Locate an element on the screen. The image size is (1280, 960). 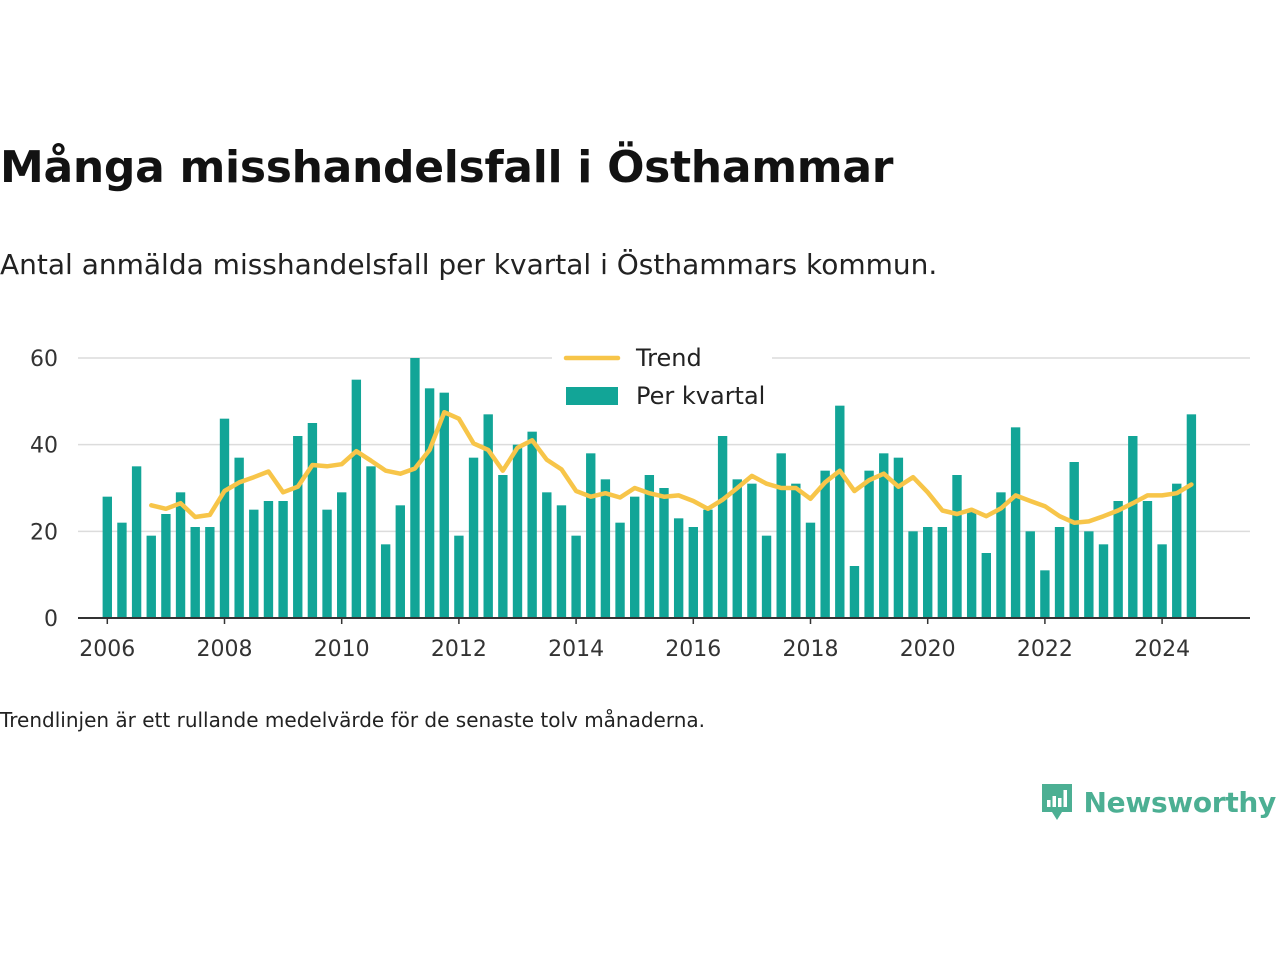
x-tick-label: 2014 is located at coordinates (576, 648).